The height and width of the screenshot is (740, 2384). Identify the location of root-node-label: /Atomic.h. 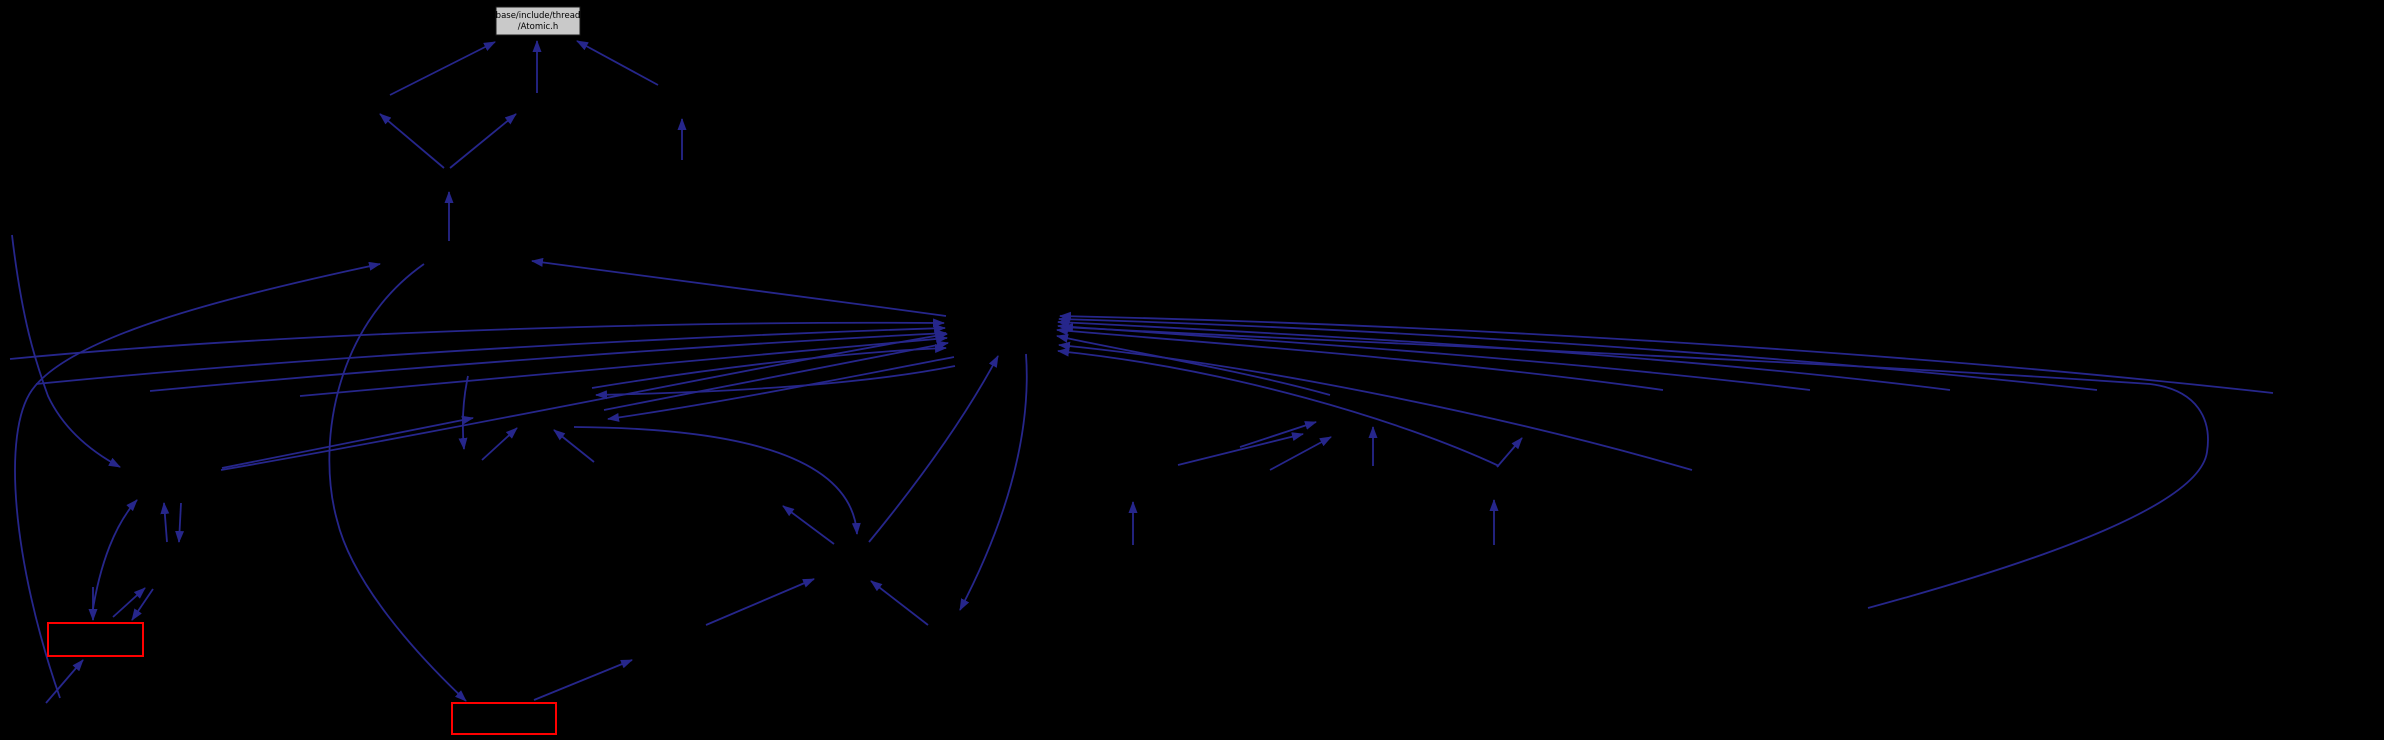
(538, 27).